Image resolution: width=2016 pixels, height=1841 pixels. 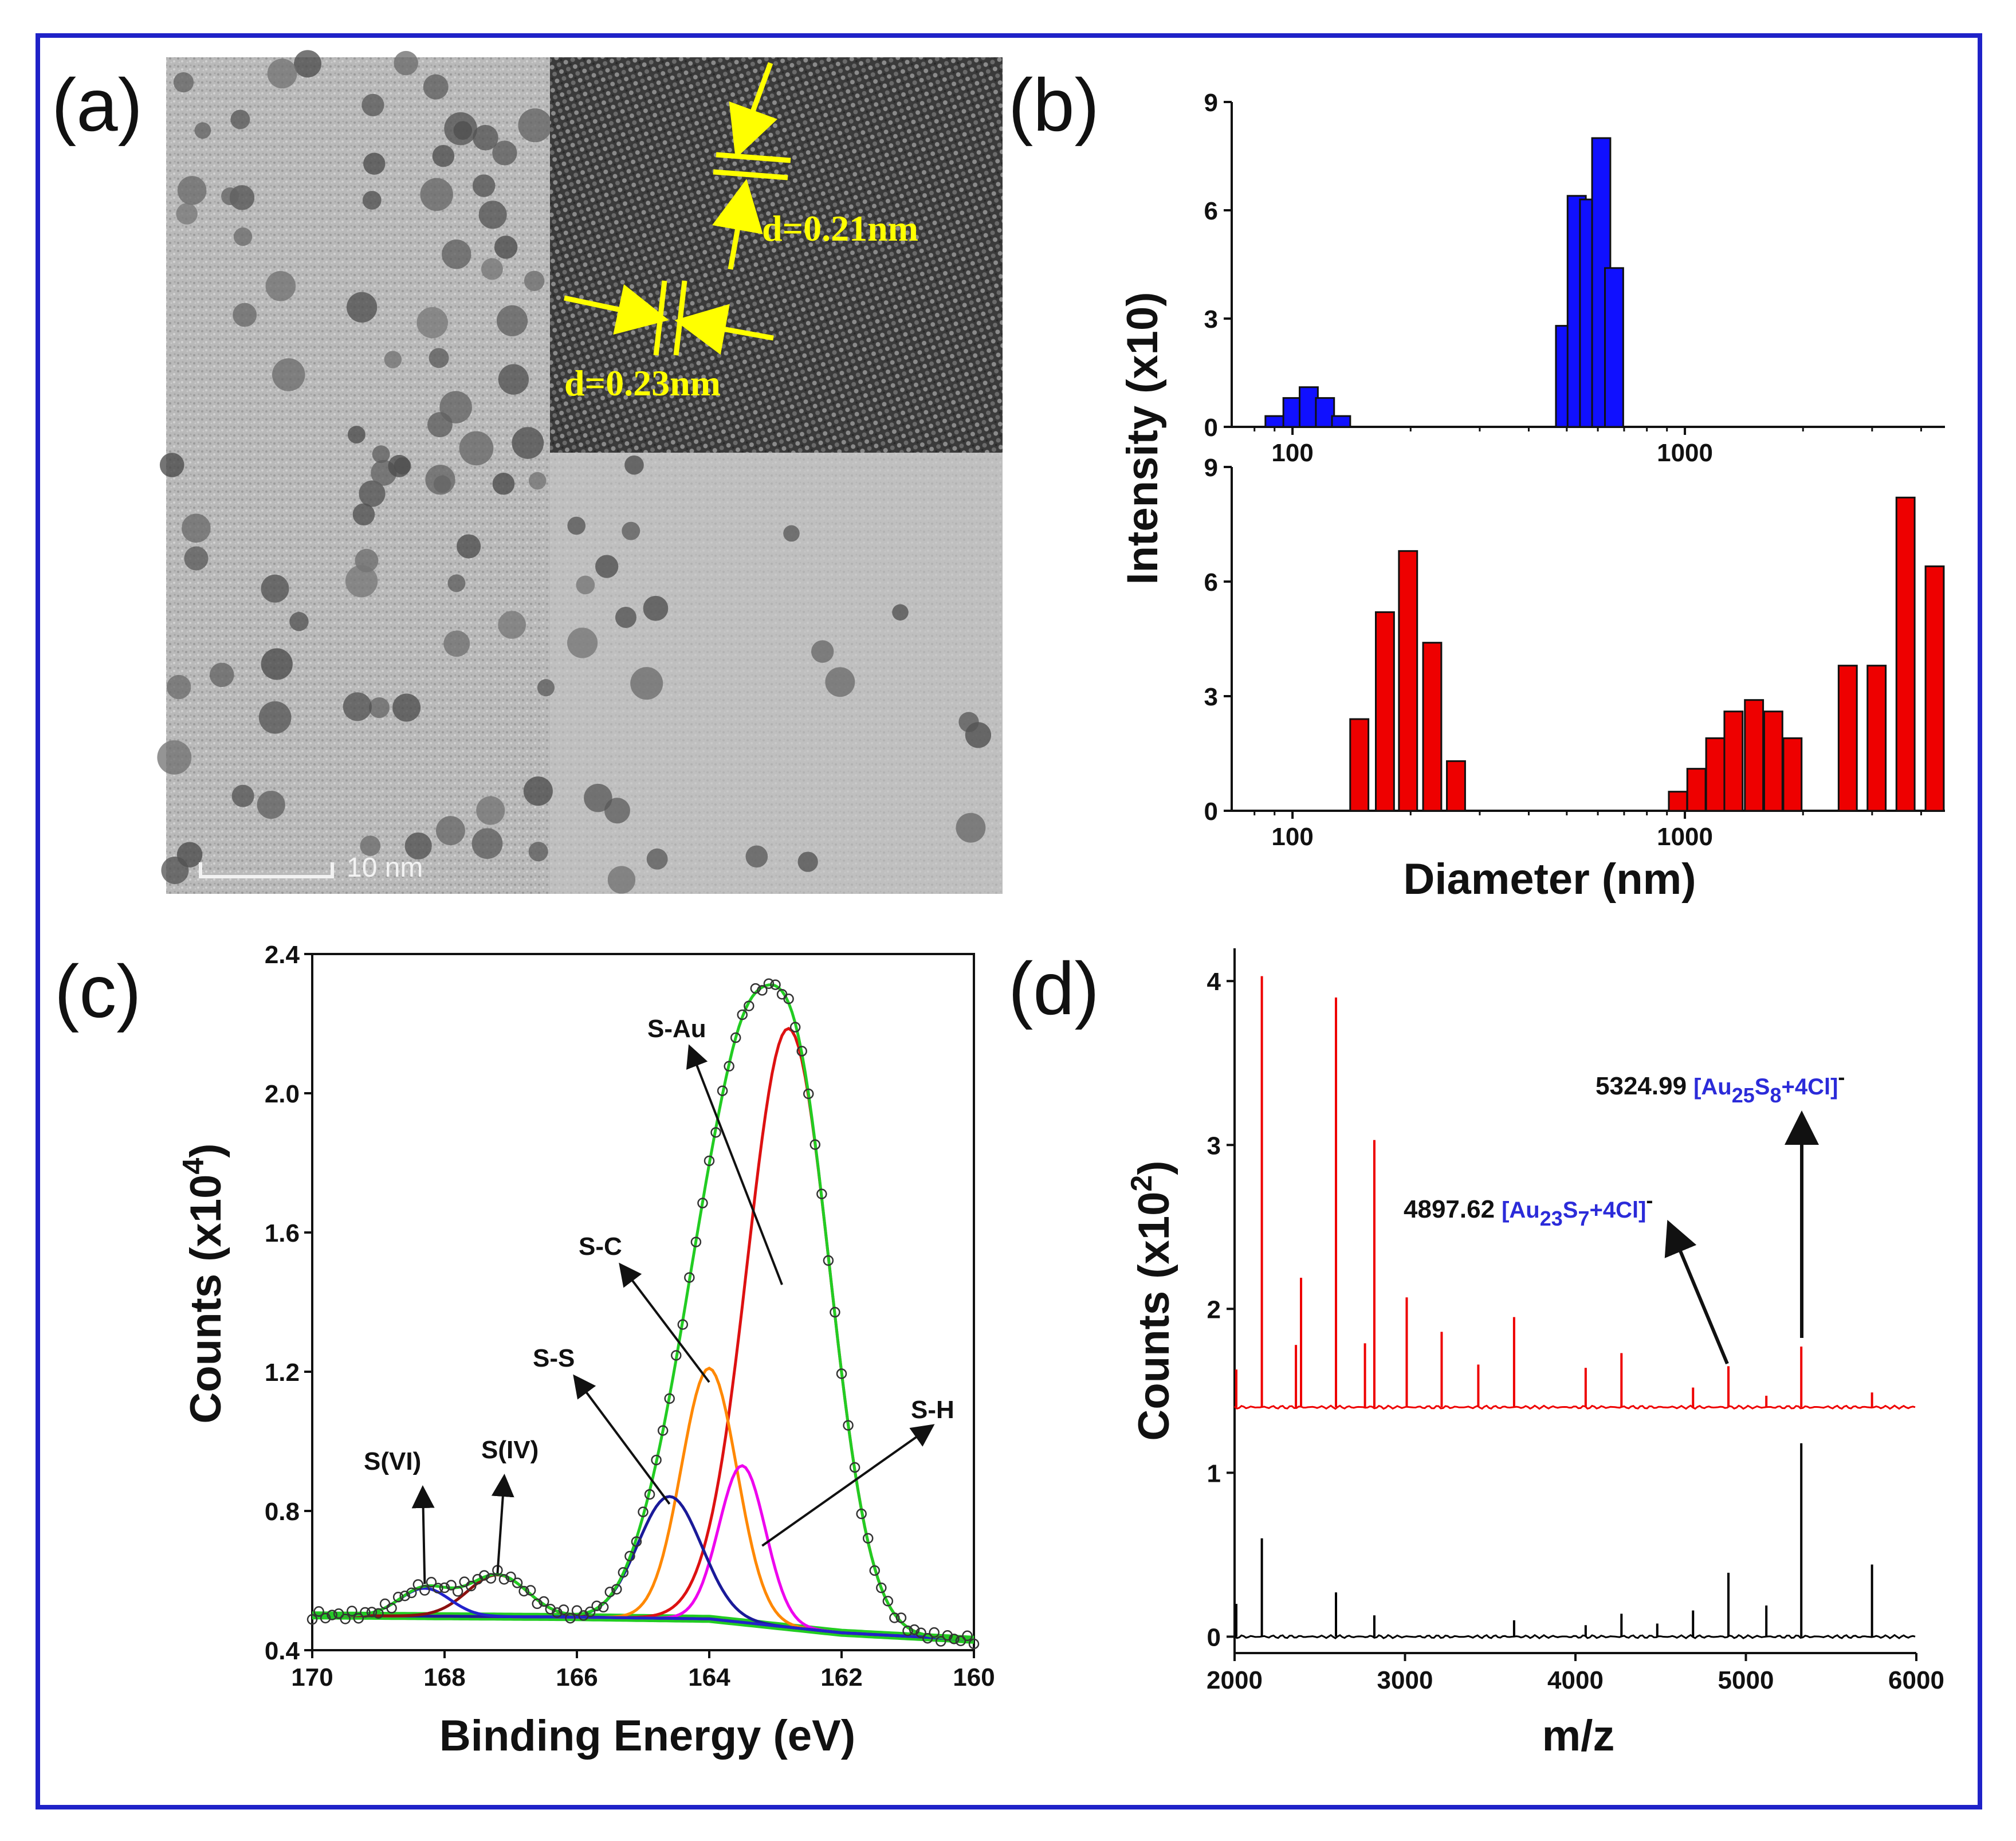 What do you see at coordinates (1809, 1087) in the screenshot?
I see `ms-ann1-close: +4Cl]` at bounding box center [1809, 1087].